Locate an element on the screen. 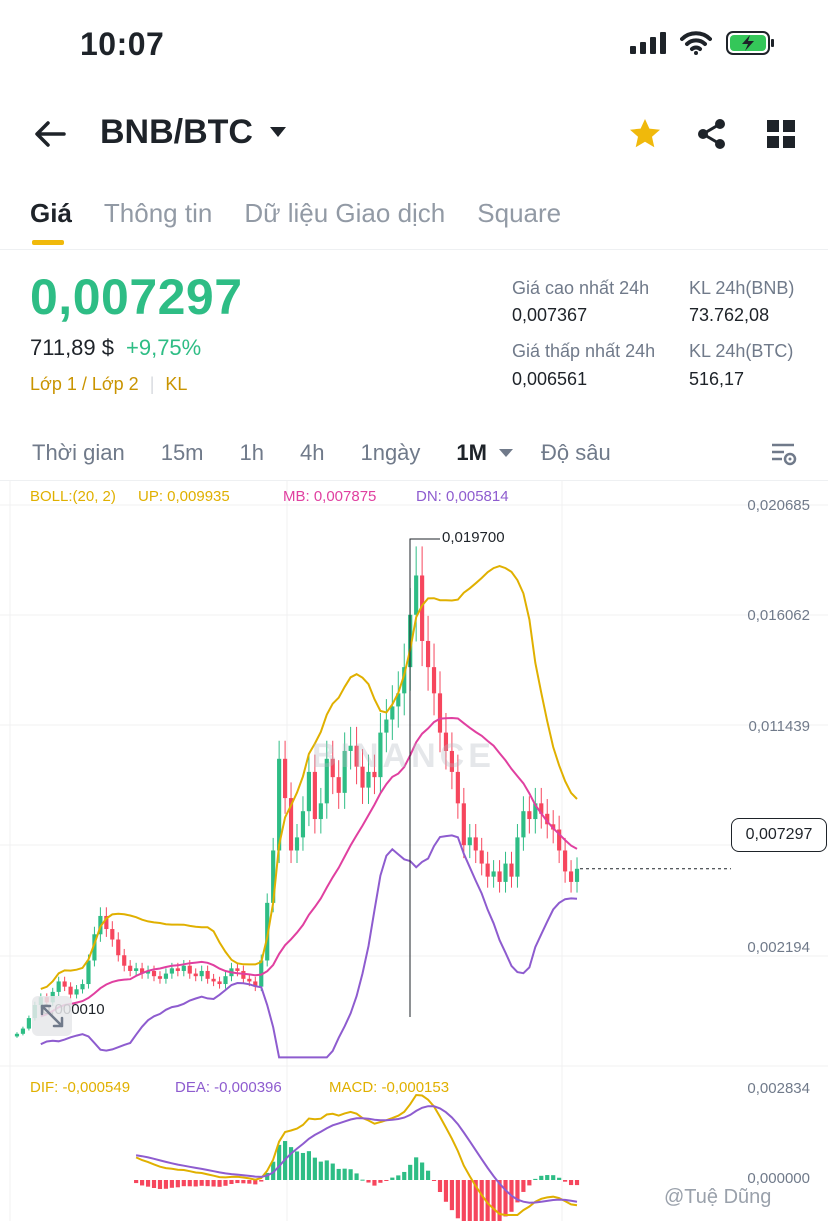 The image size is (828, 1221). status-icons is located at coordinates (703, 43).